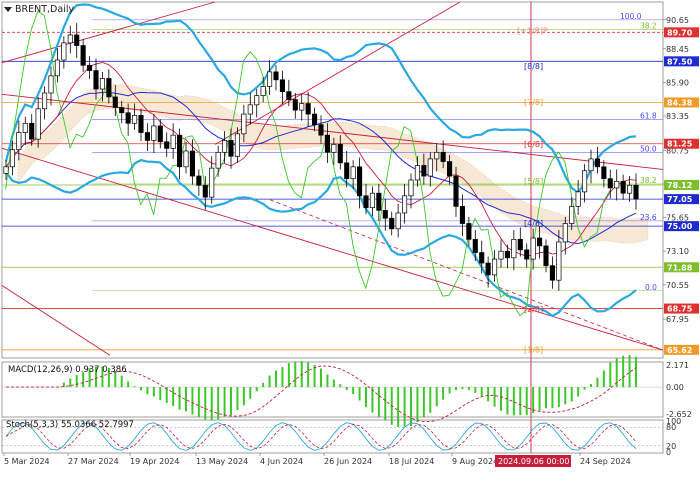  Describe the element at coordinates (677, 82) in the screenshot. I see `y-tick-label: 85.90` at that location.